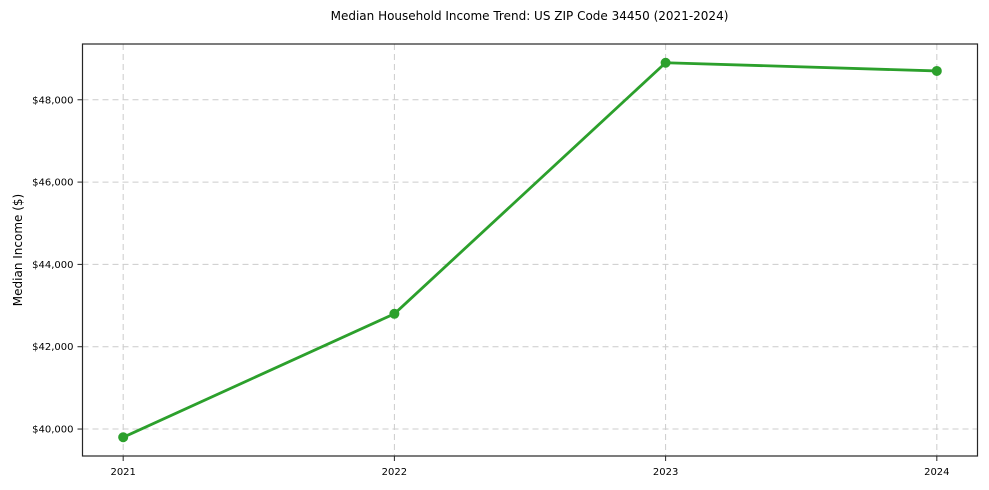 The height and width of the screenshot is (490, 989). Describe the element at coordinates (52, 100) in the screenshot. I see `y-tick-label: $48,000` at that location.